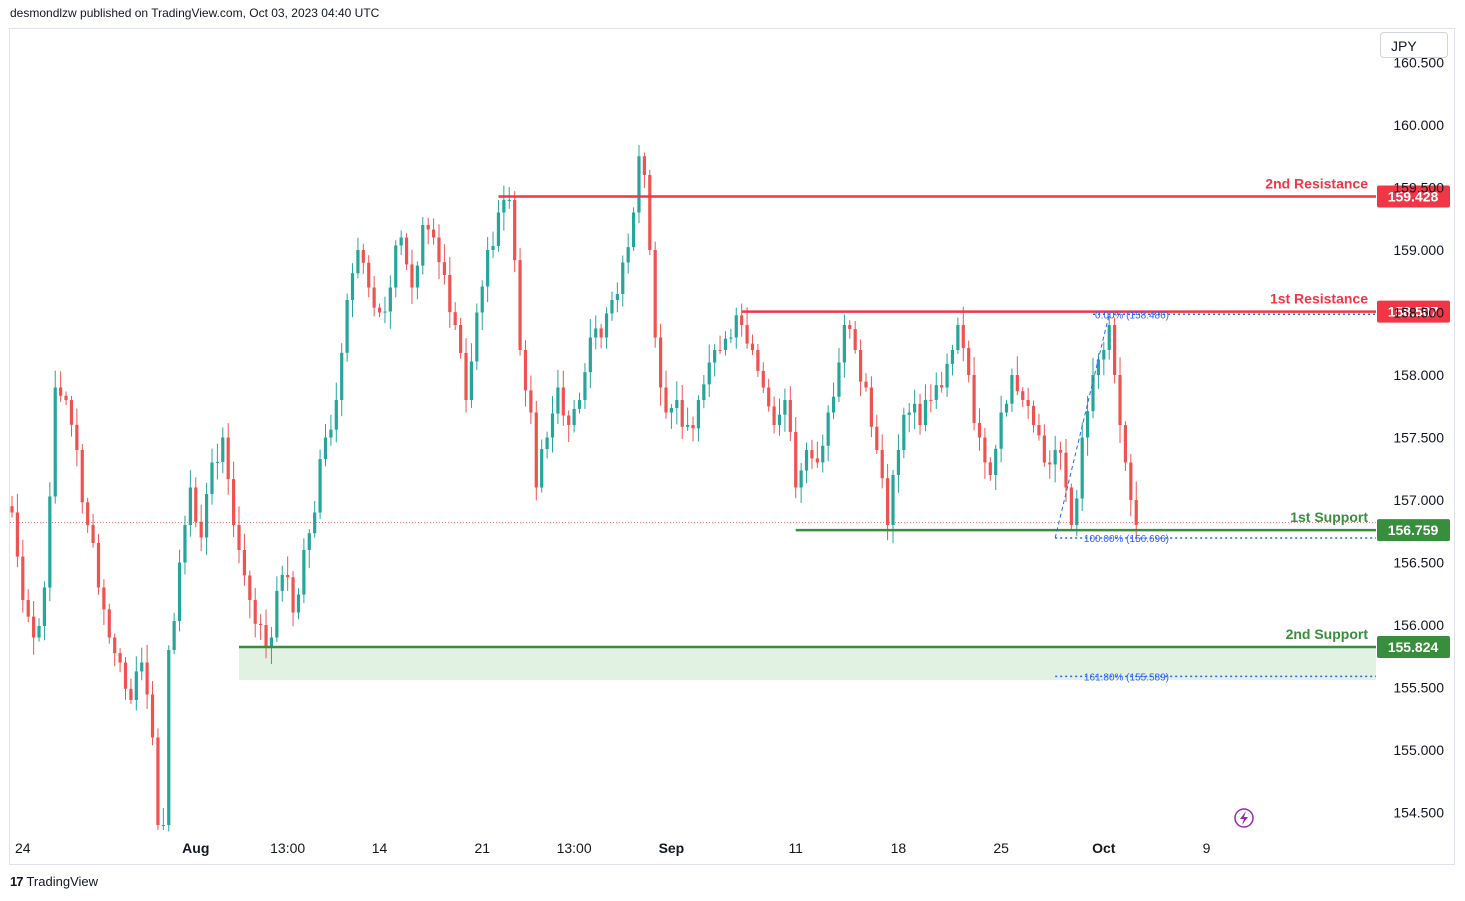  I want to click on y-tick-label: 159.500, so click(1418, 188).